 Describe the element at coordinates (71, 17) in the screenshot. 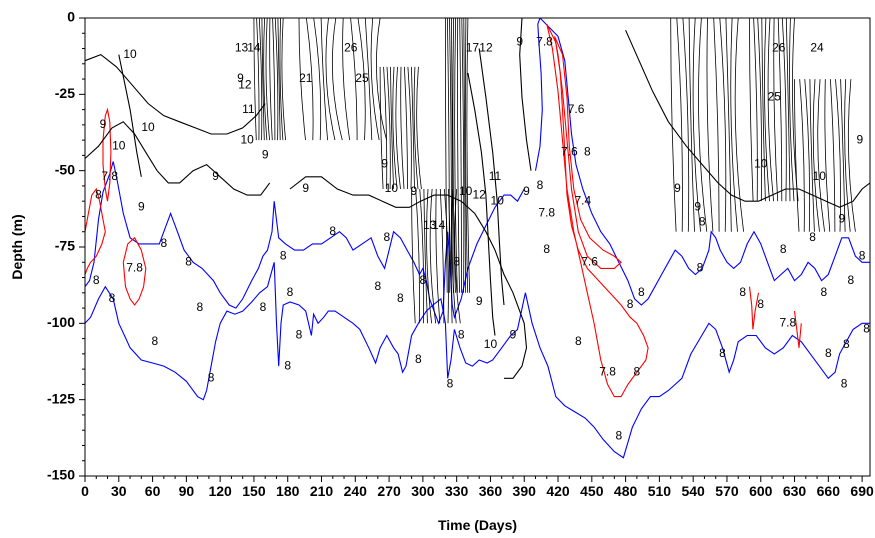

I see `y-tick-label: 0` at that location.